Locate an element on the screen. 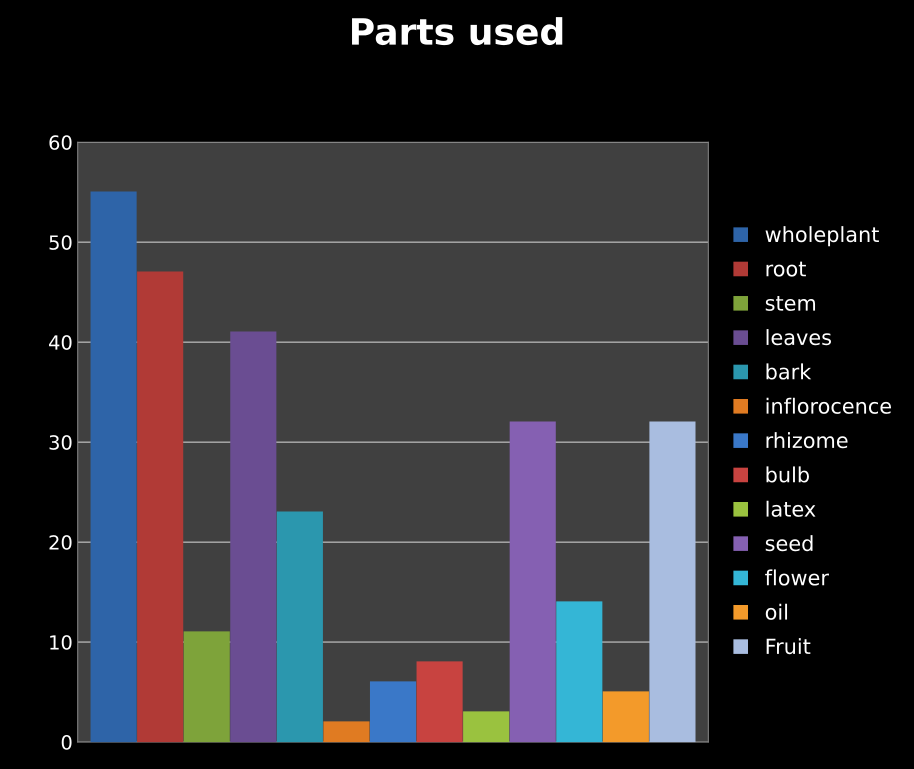 The width and height of the screenshot is (914, 769). y-tick-label: 50 is located at coordinates (61, 242).